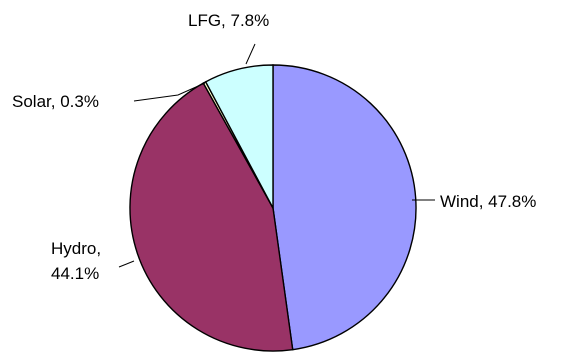 This screenshot has width=578, height=352. Describe the element at coordinates (239, 136) in the screenshot. I see `pie-slice-lfg` at that location.